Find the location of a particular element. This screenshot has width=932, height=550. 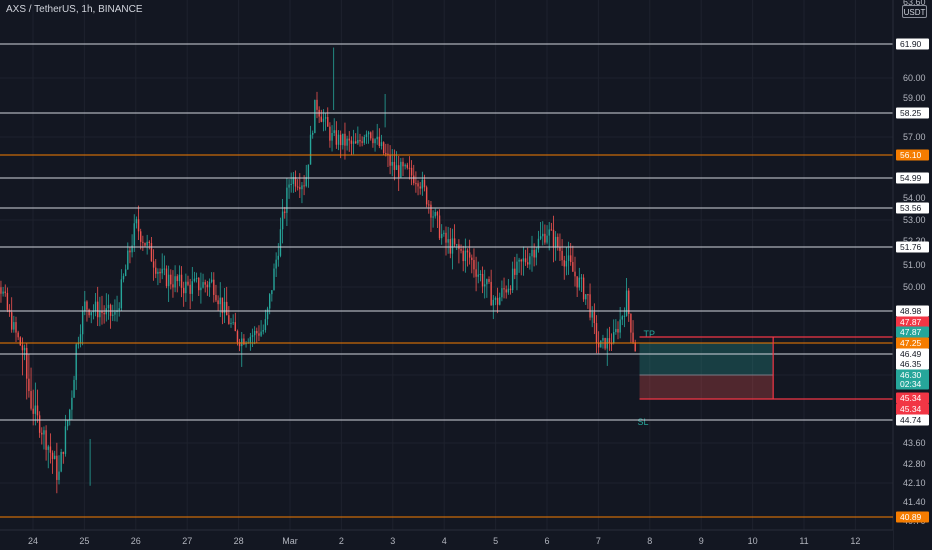

price-axis-bg is located at coordinates (912, 275).